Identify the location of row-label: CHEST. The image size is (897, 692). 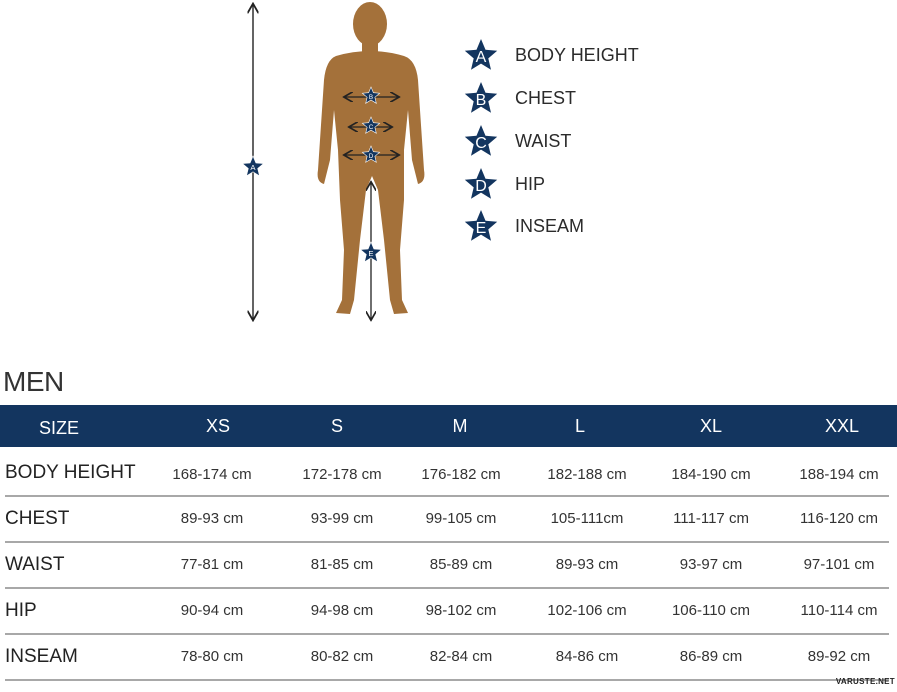
(37, 518).